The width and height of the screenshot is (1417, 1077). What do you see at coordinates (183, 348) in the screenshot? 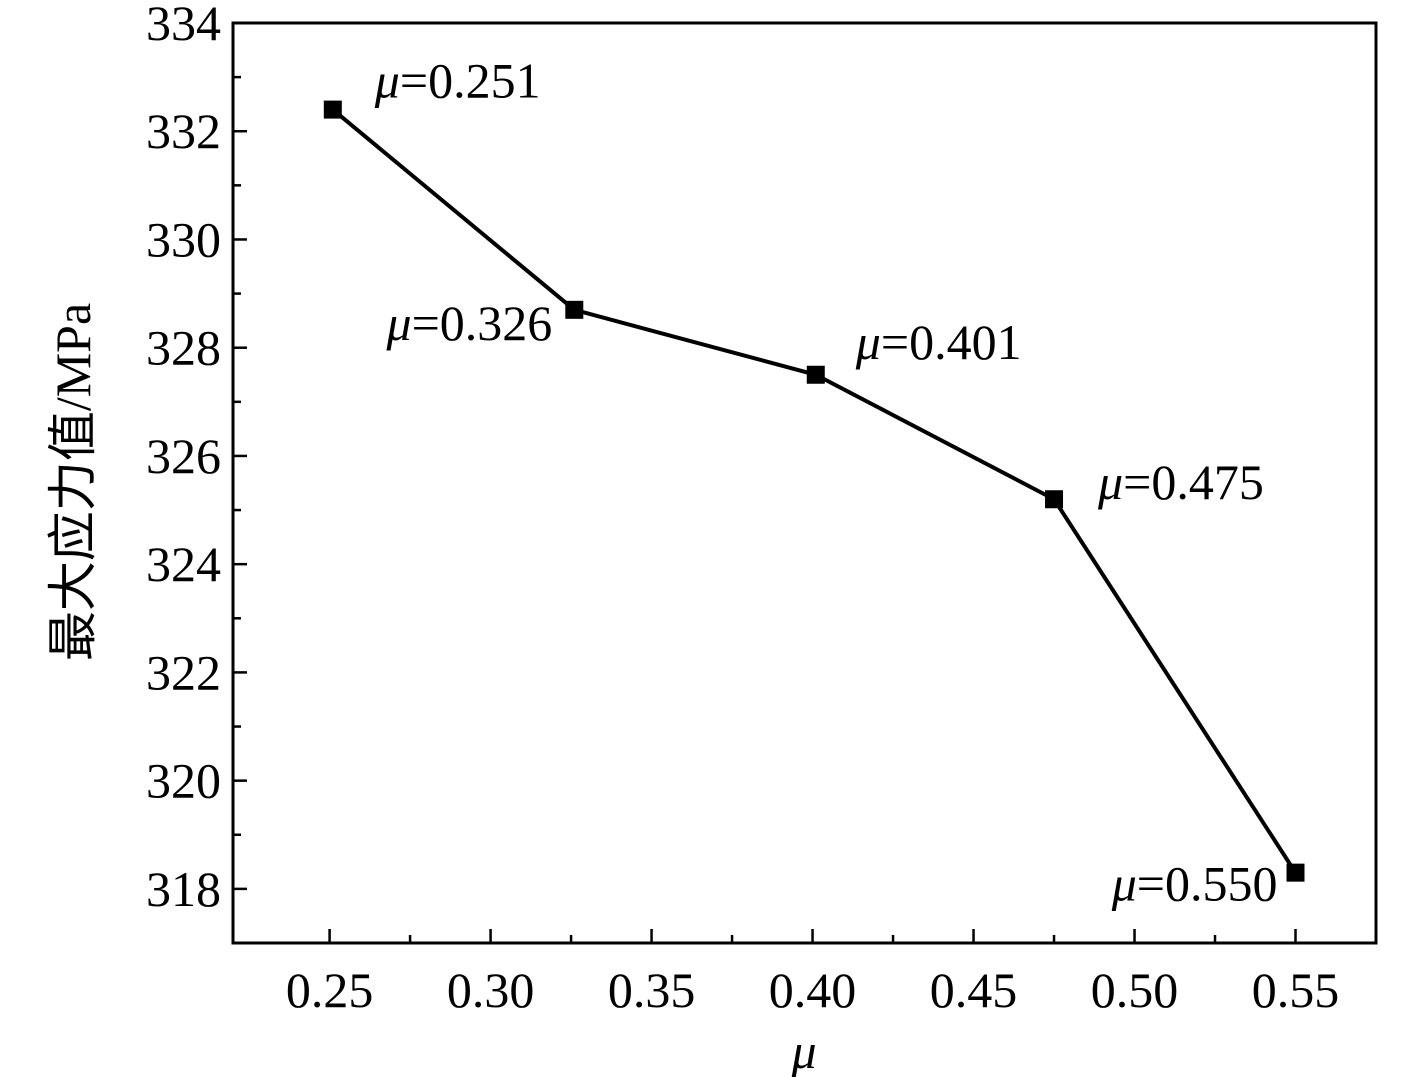
I see `y-tick-label: 328` at bounding box center [183, 348].